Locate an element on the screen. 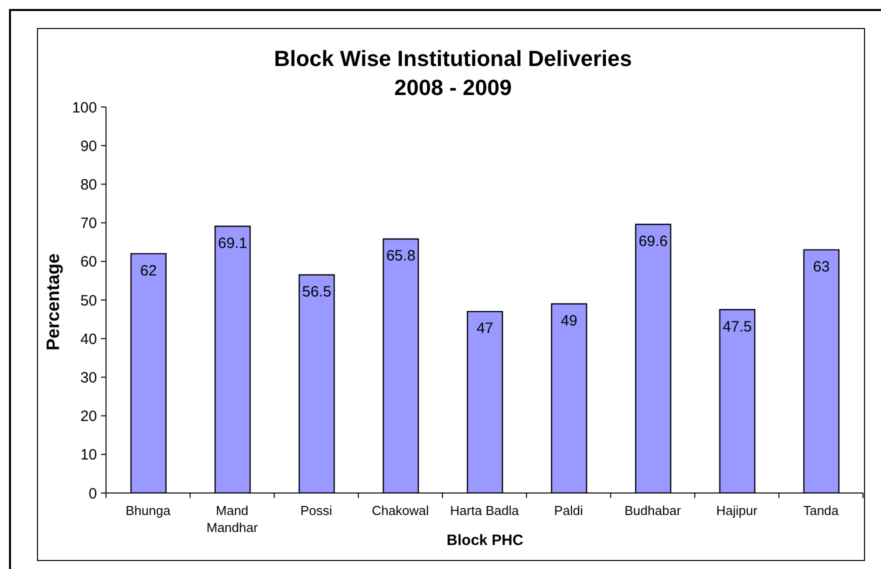 Image resolution: width=881 pixels, height=569 pixels. x-tick-label: Hajipur is located at coordinates (737, 510).